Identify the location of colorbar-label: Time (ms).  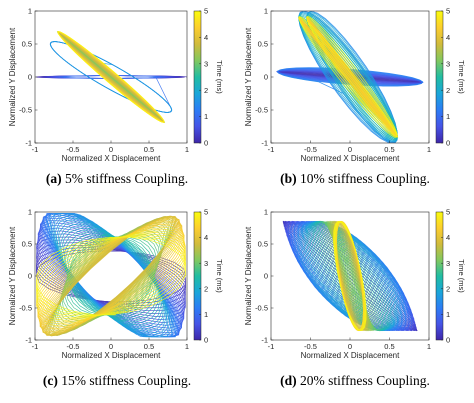
(461, 77).